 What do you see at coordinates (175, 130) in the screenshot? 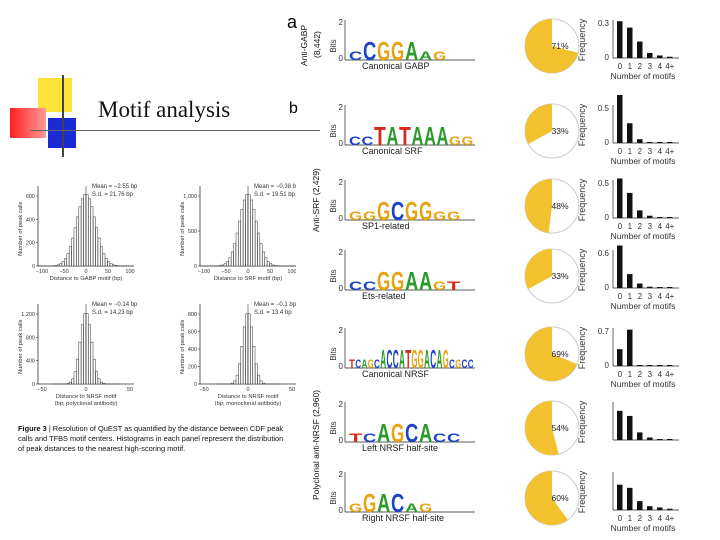
I see `deco-horizontal-line` at bounding box center [175, 130].